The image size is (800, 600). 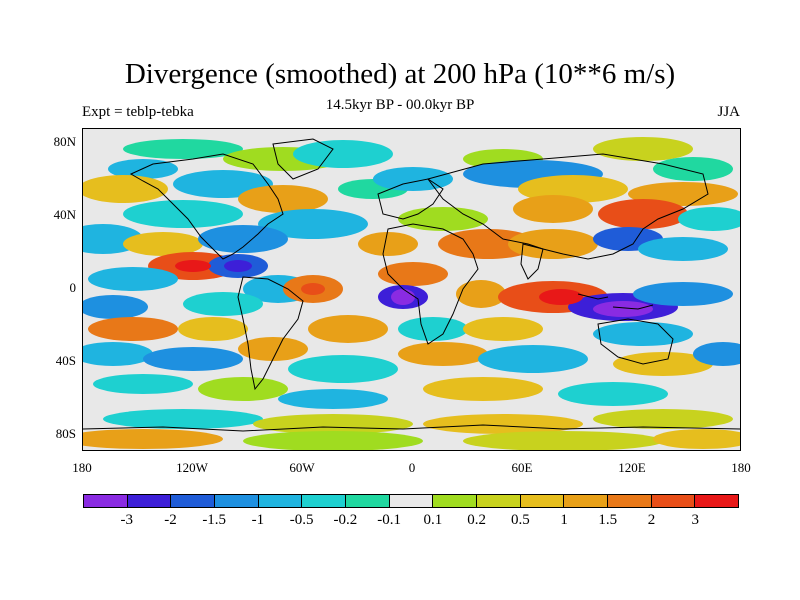 I want to click on colorbar-label: -0.1, so click(x=389, y=520).